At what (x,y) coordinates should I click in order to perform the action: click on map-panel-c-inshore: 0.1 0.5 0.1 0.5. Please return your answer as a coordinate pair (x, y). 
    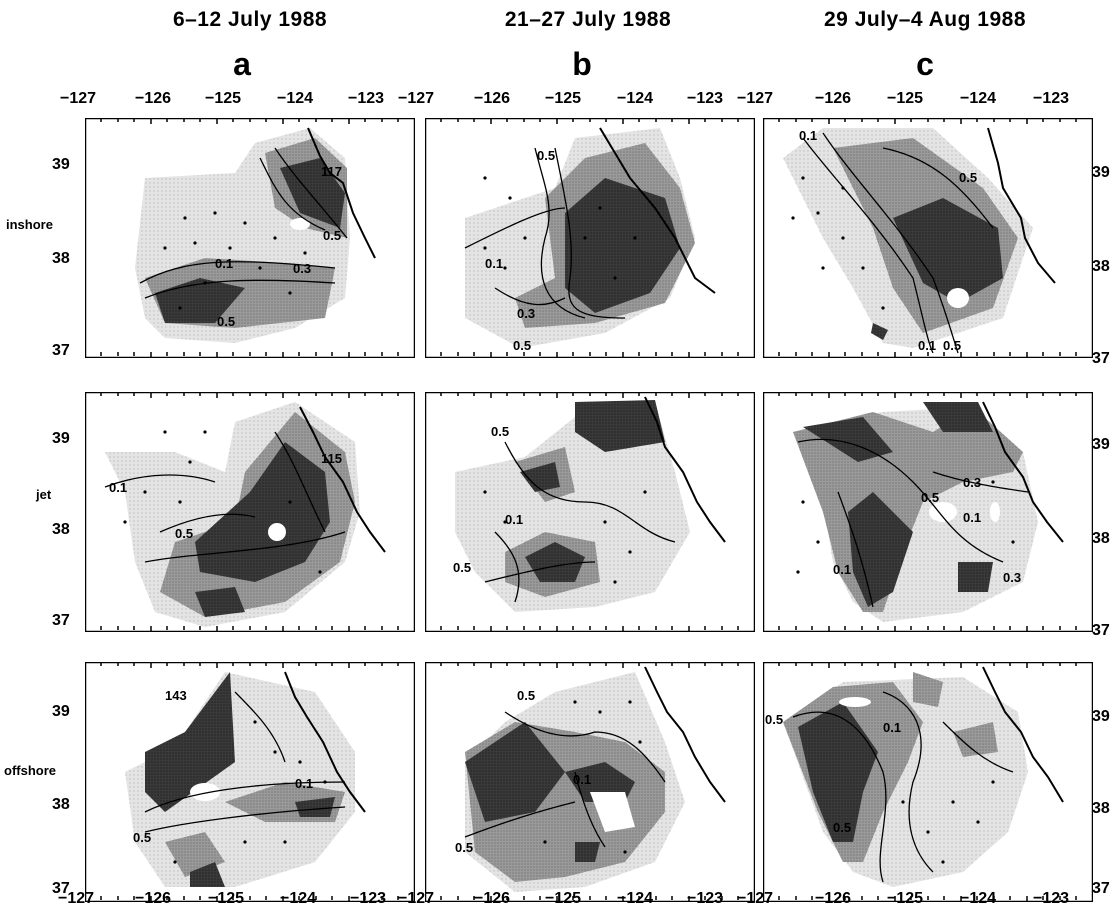
    Looking at the image, I should click on (928, 238).